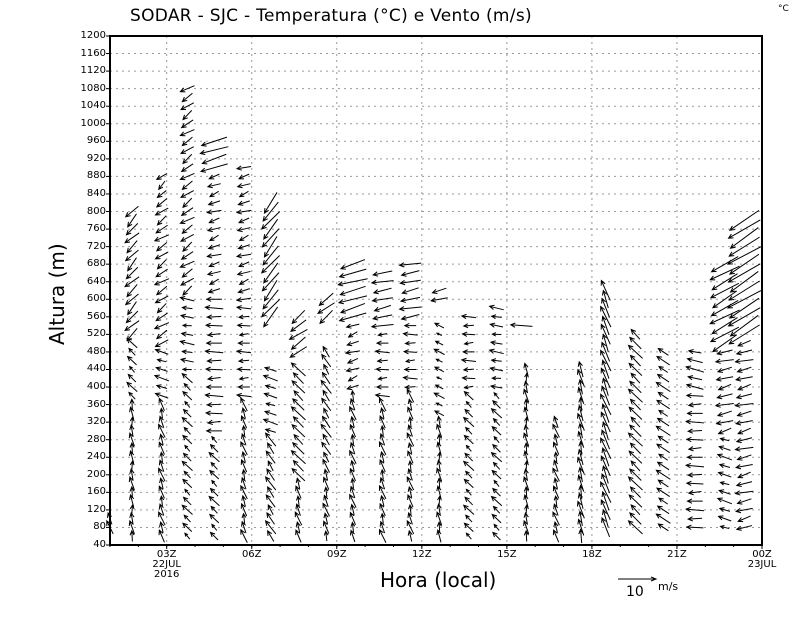 The height and width of the screenshot is (618, 800). Describe the element at coordinates (422, 555) in the screenshot. I see `x-tick-label: 12Z` at that location.